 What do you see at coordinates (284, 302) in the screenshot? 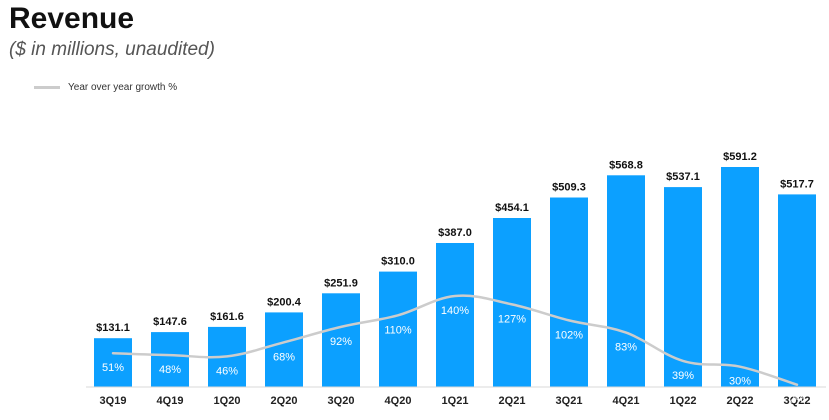
I see `value-label-2Q20: $200.4` at bounding box center [284, 302].